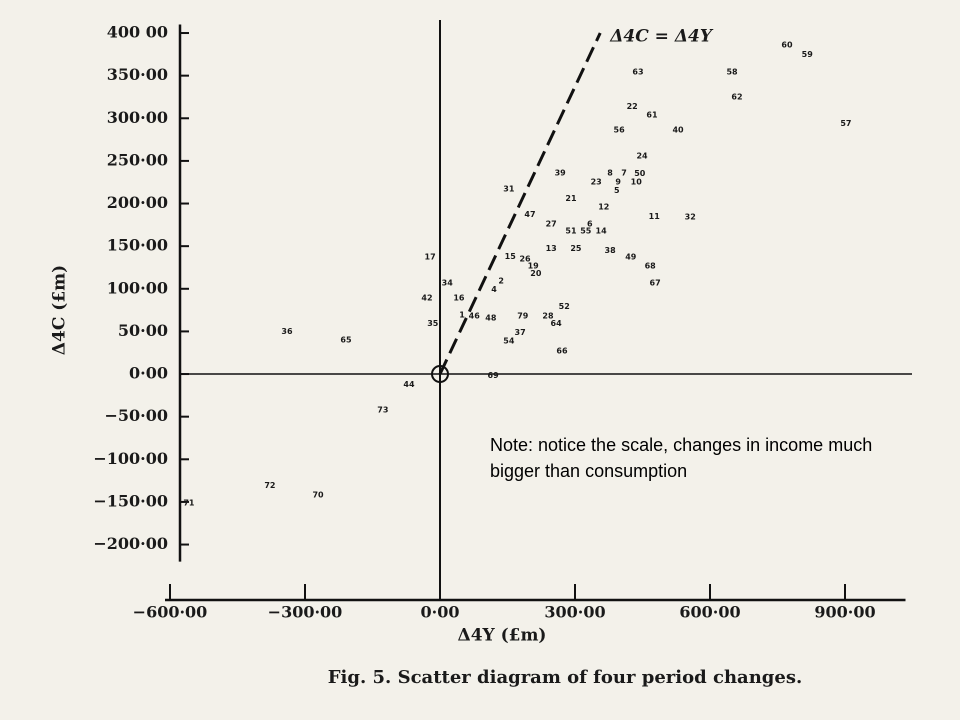  I want to click on point-label: 66, so click(562, 351).